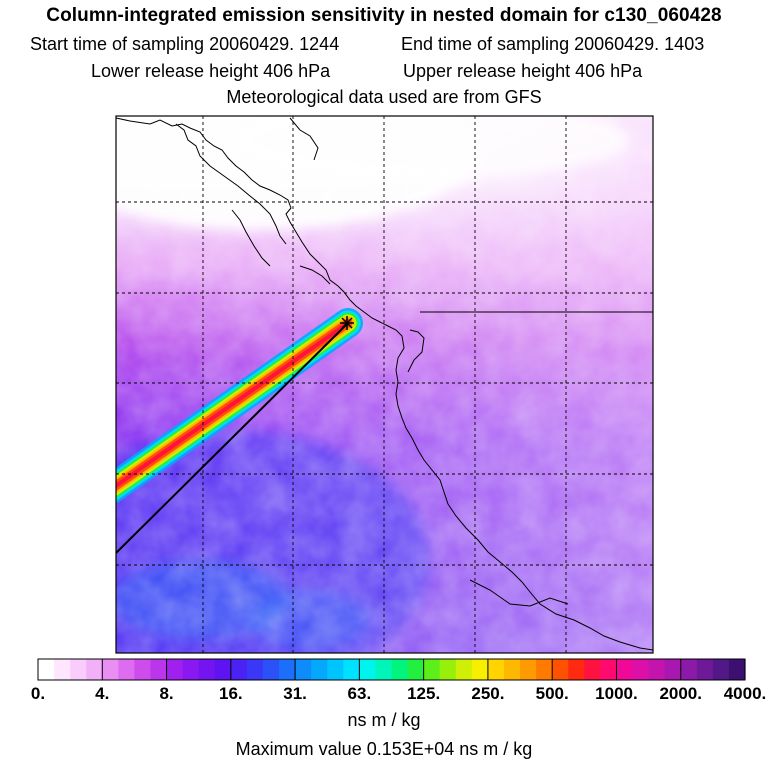  What do you see at coordinates (680, 693) in the screenshot?
I see `colorbar-tick-label: 2000.` at bounding box center [680, 693].